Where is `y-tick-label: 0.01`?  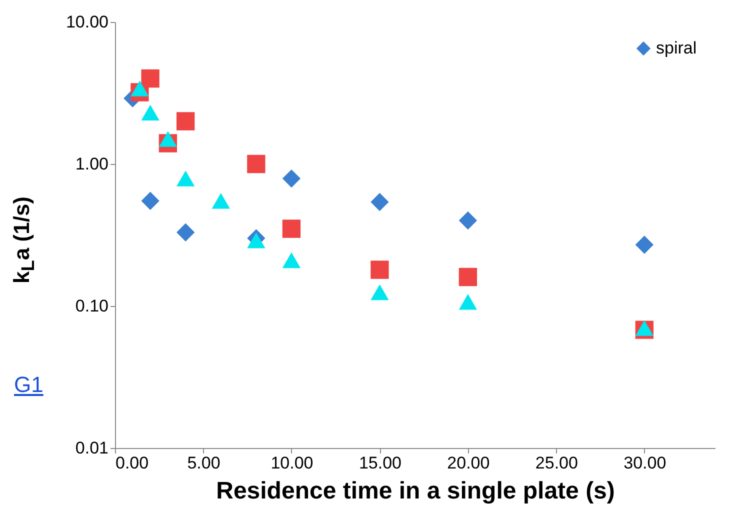 y-tick-label: 0.01 is located at coordinates (91, 448).